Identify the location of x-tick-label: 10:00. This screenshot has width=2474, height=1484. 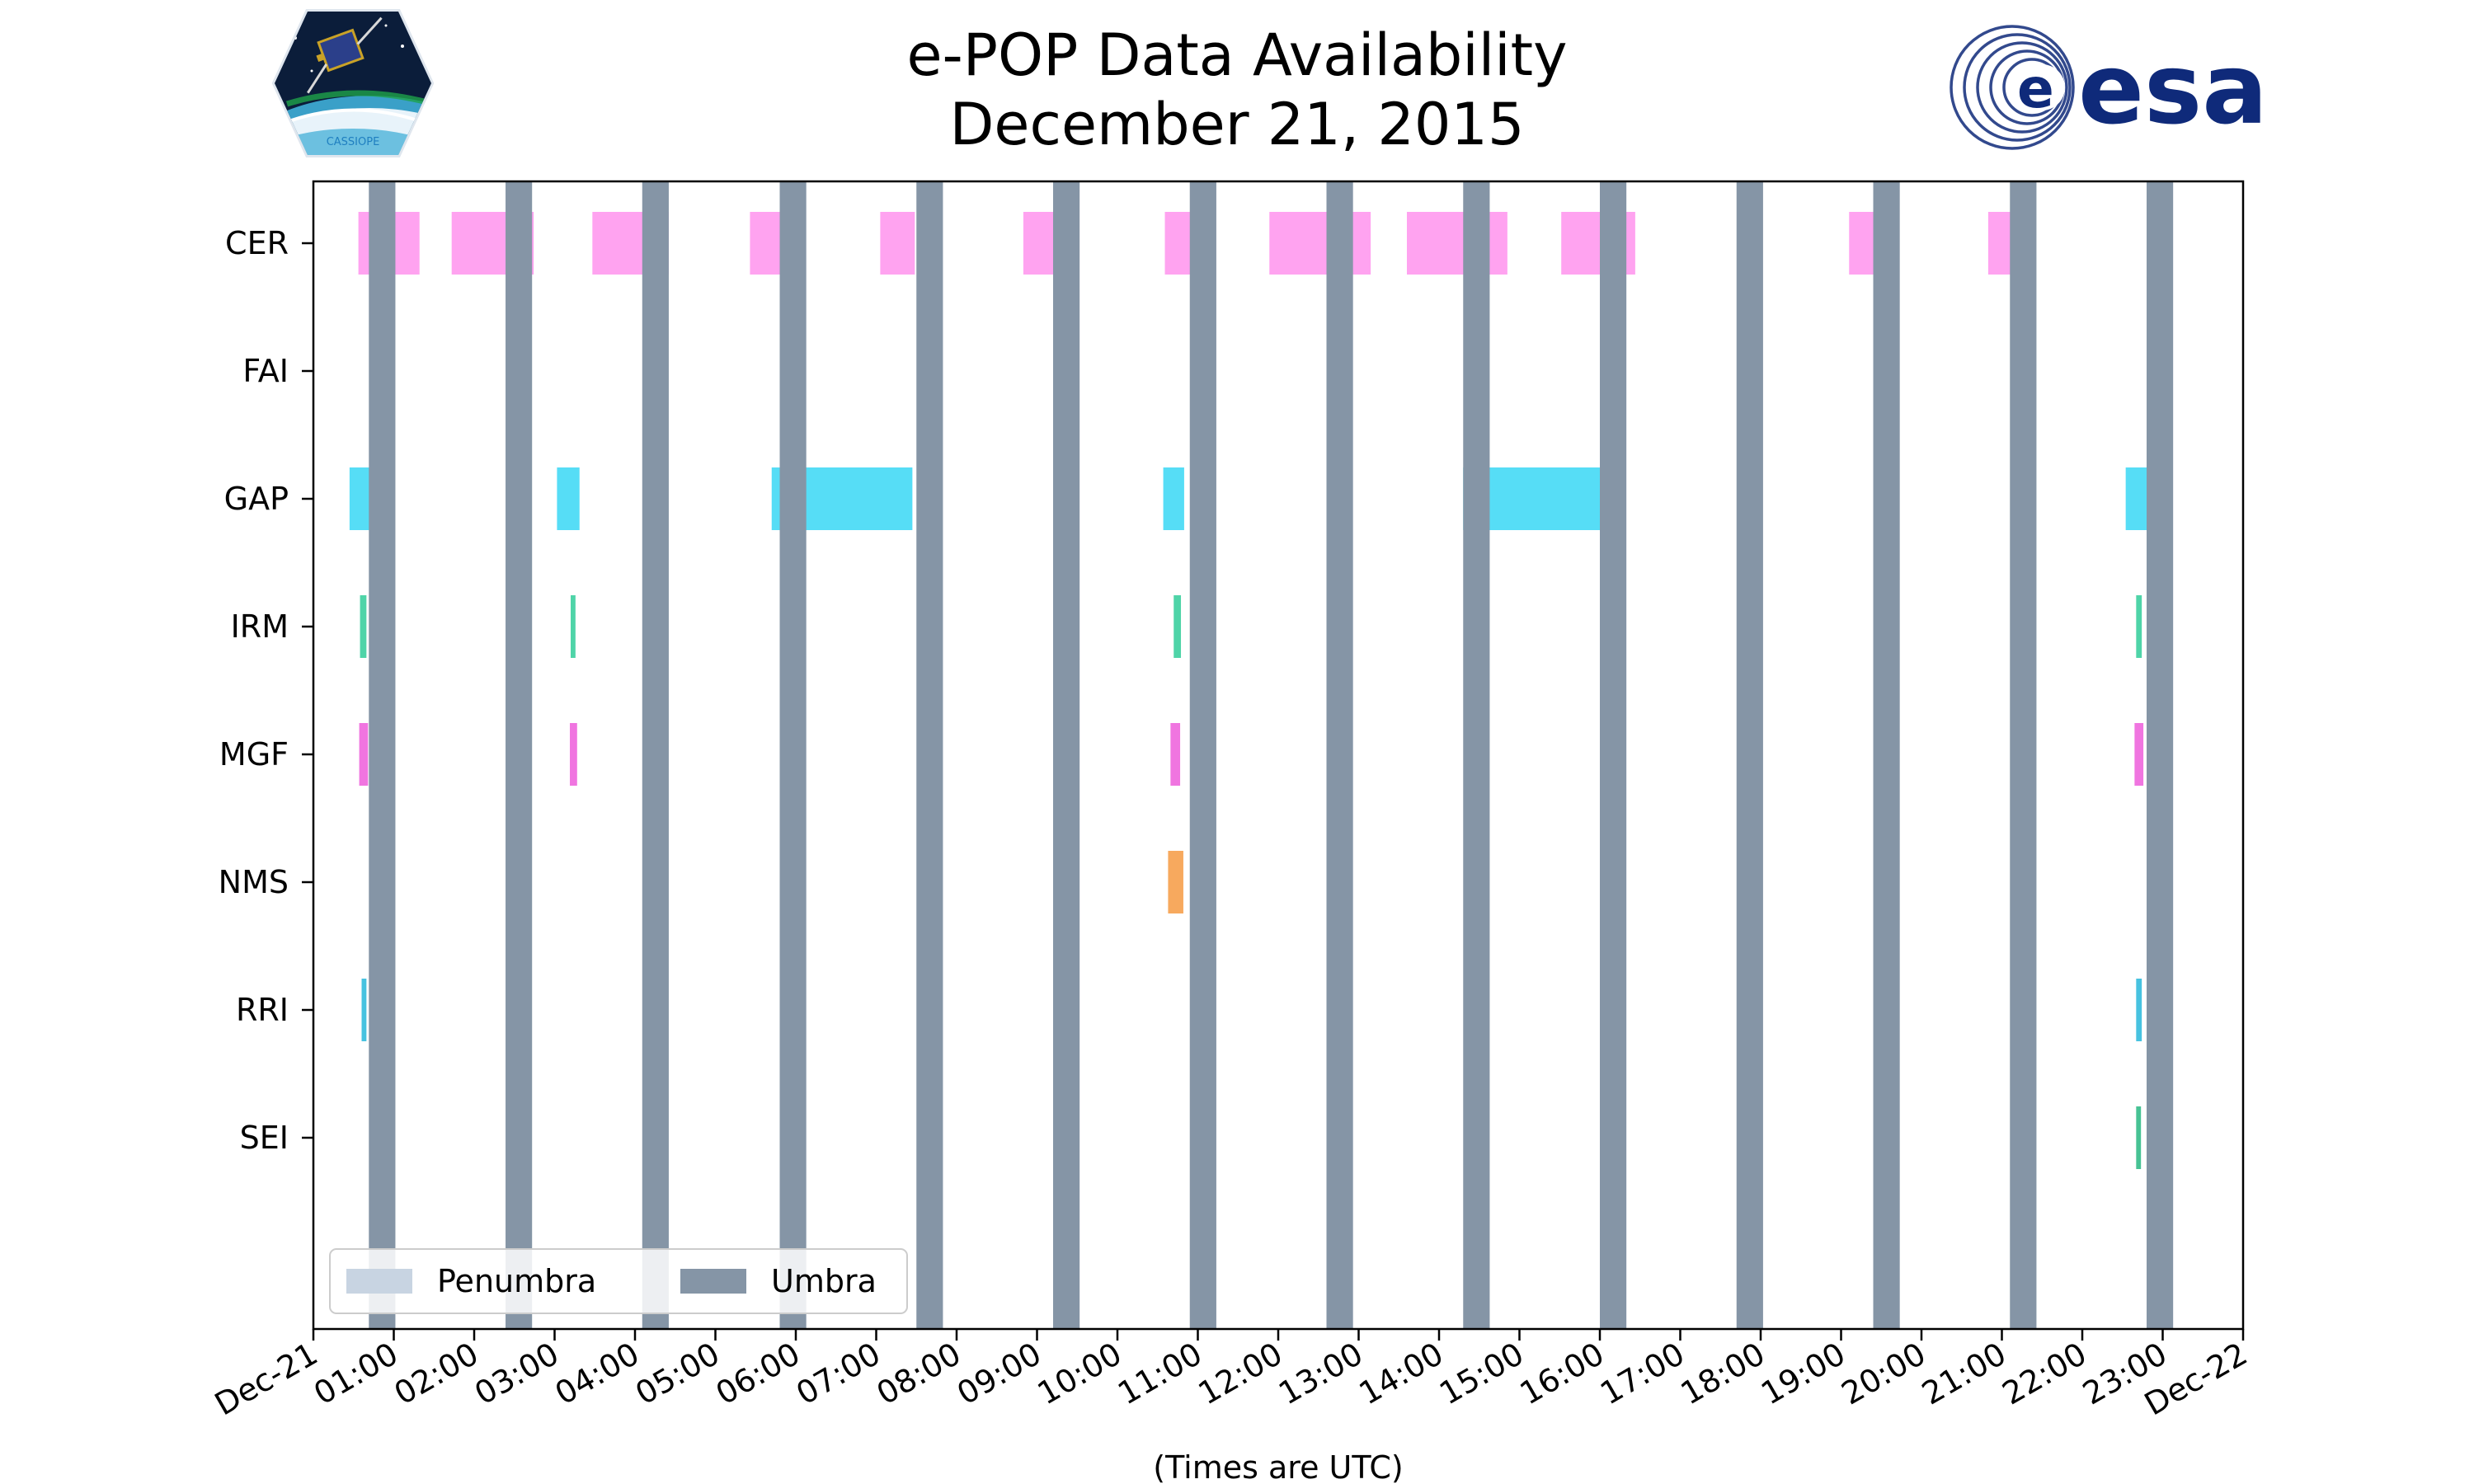
(1080, 1374).